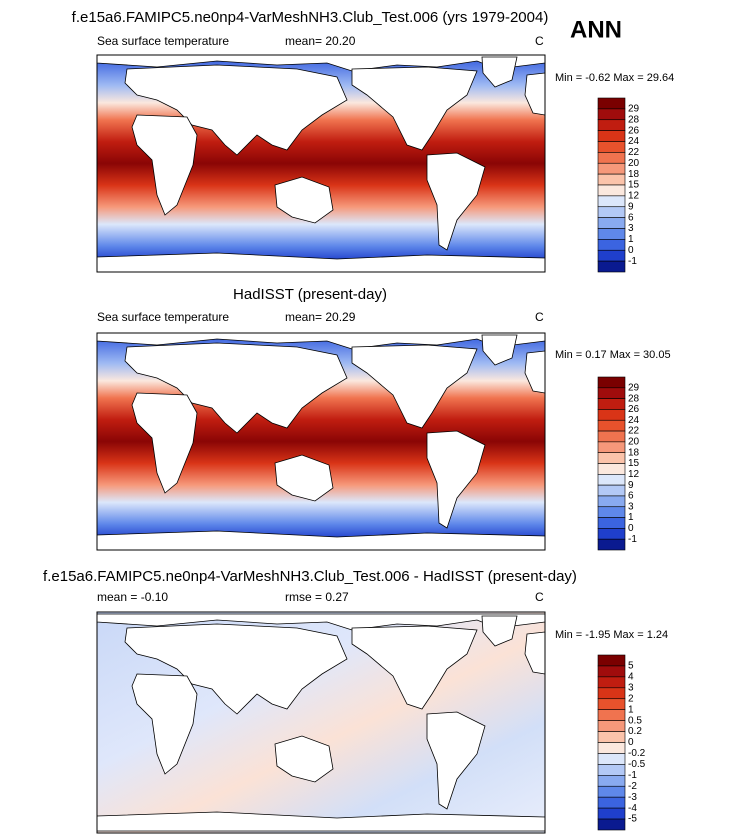 The image size is (733, 840). Describe the element at coordinates (632, 819) in the screenshot. I see `colorbar-label: -5` at that location.